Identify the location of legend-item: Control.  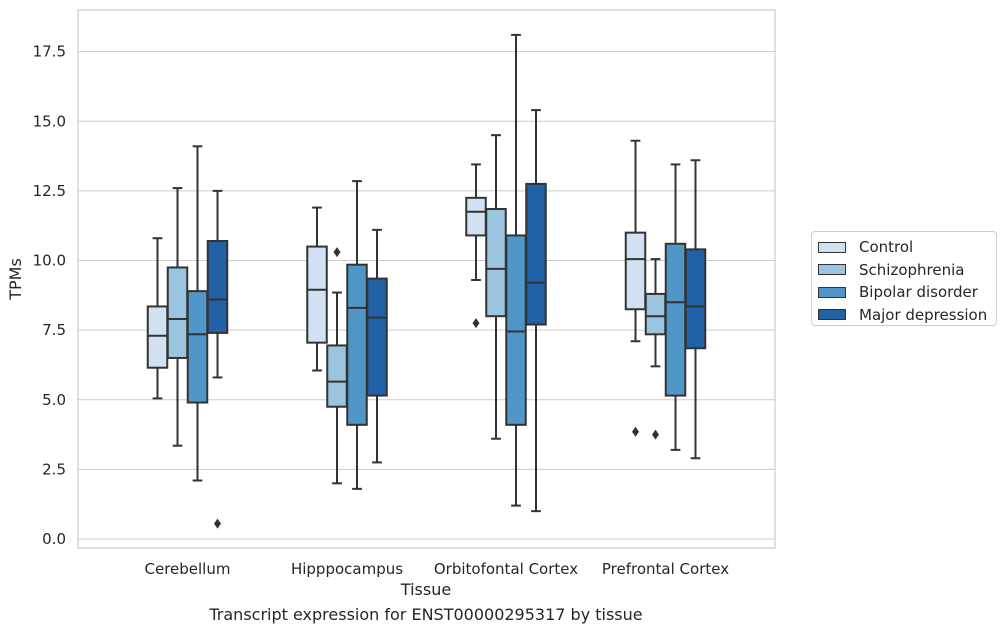
(907, 247).